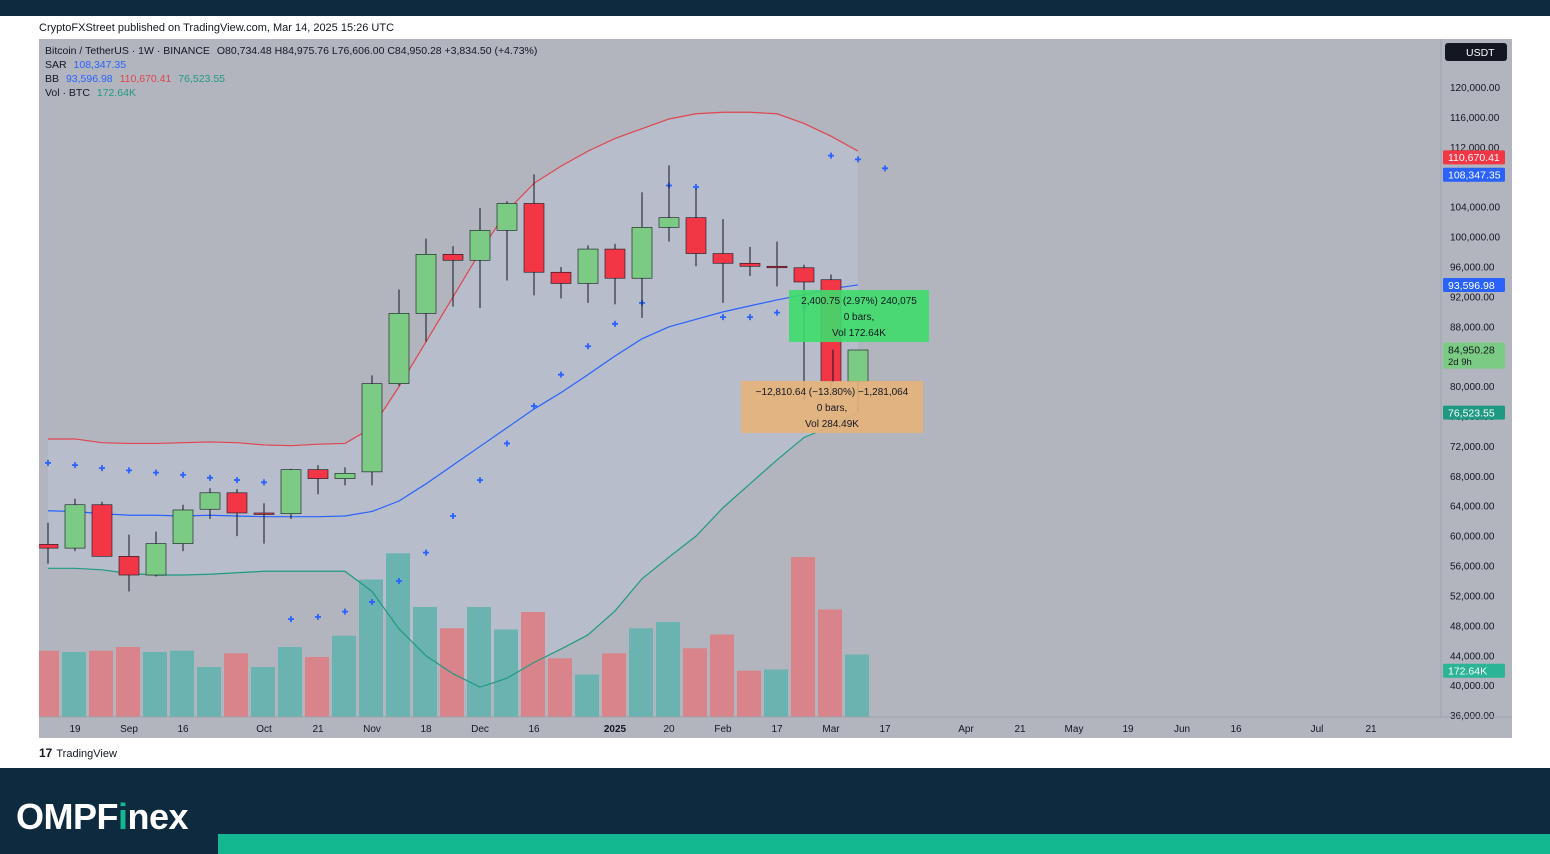 The height and width of the screenshot is (854, 1550). I want to click on price-label: 93,596.98, so click(1474, 284).